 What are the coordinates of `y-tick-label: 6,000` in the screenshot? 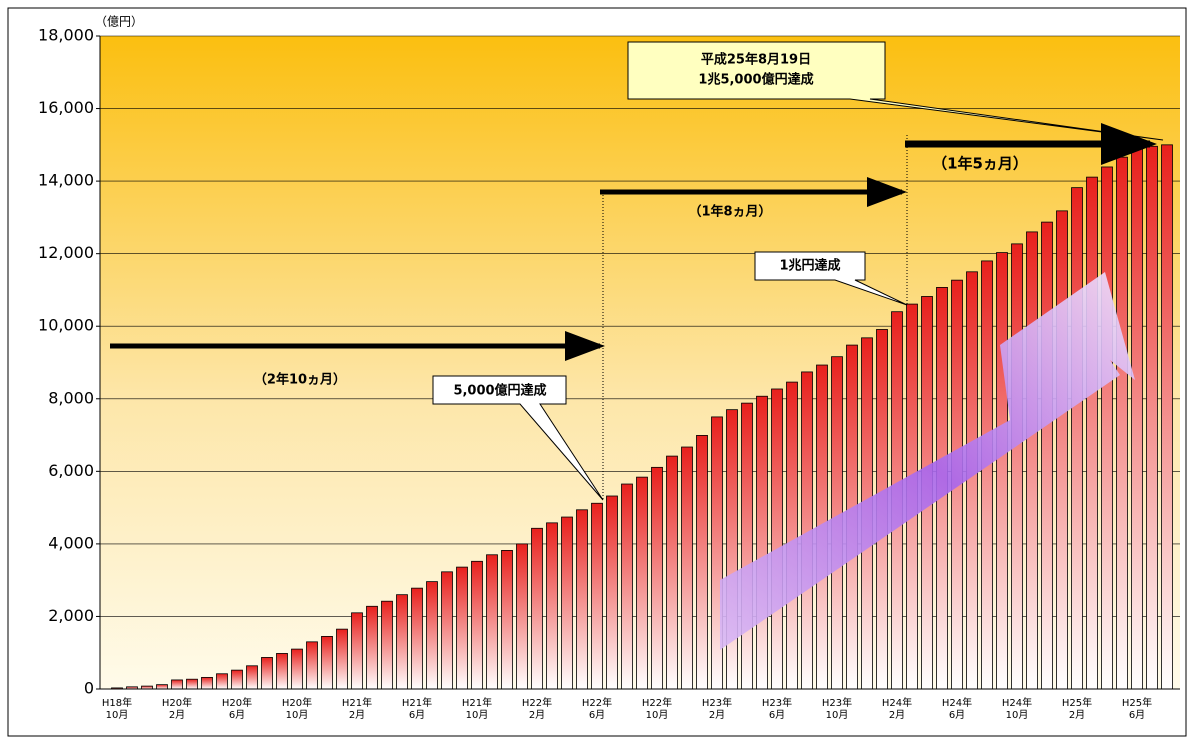 It's located at (71, 470).